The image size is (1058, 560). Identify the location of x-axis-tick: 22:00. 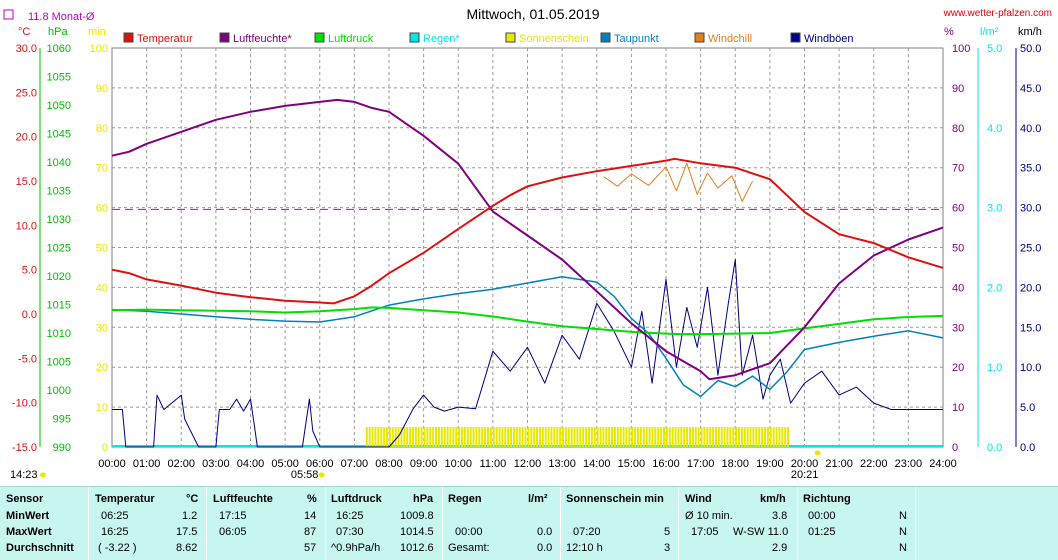
(874, 464).